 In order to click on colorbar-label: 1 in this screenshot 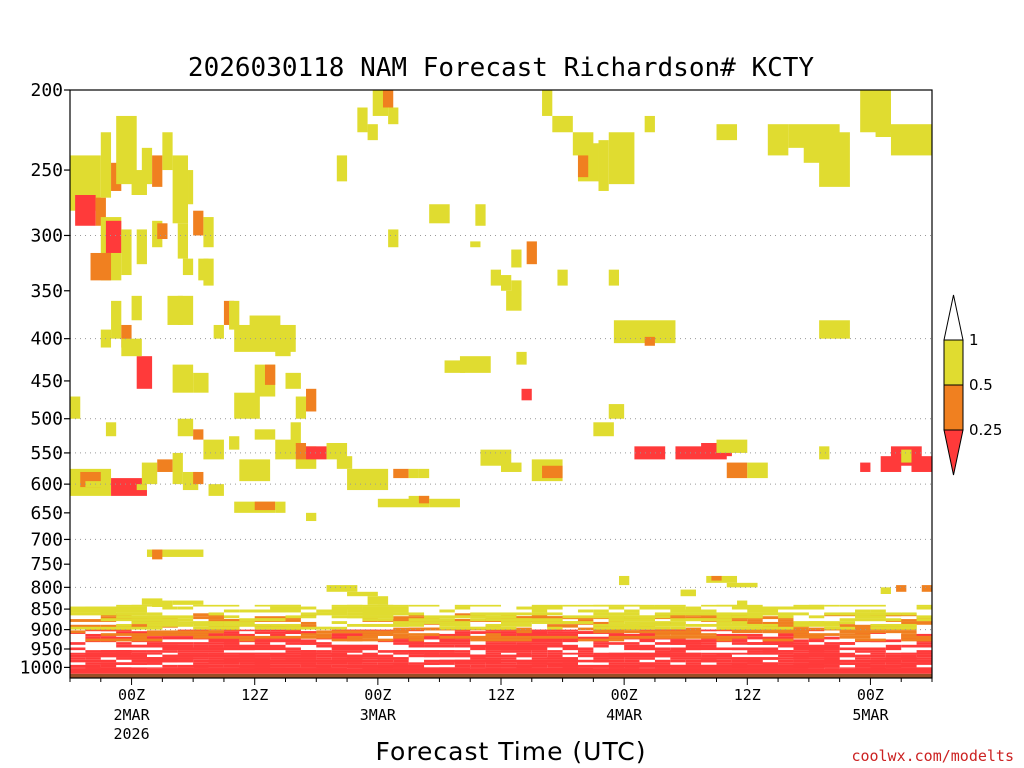, I will do `click(974, 340)`.